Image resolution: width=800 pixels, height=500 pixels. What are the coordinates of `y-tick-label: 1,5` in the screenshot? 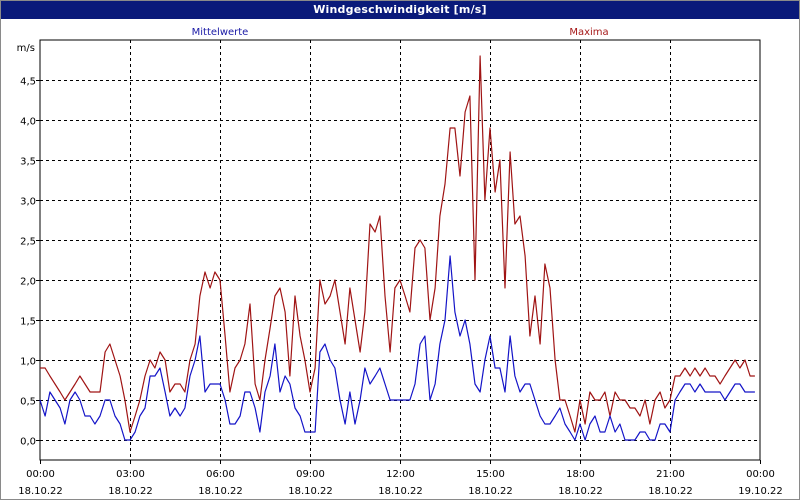 It's located at (28, 322).